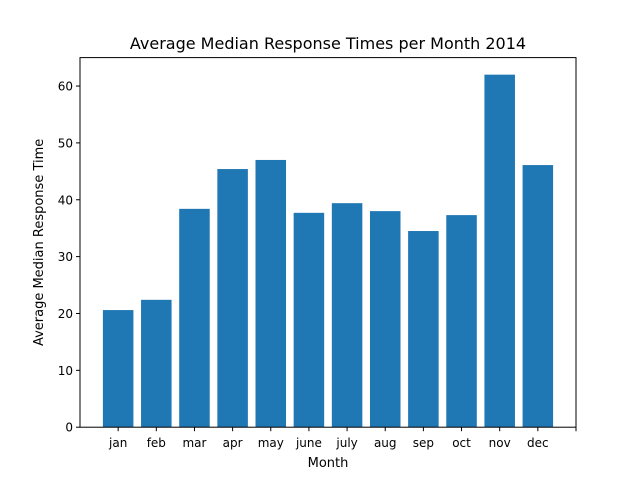  What do you see at coordinates (69, 428) in the screenshot?
I see `y-tick-label: 0` at bounding box center [69, 428].